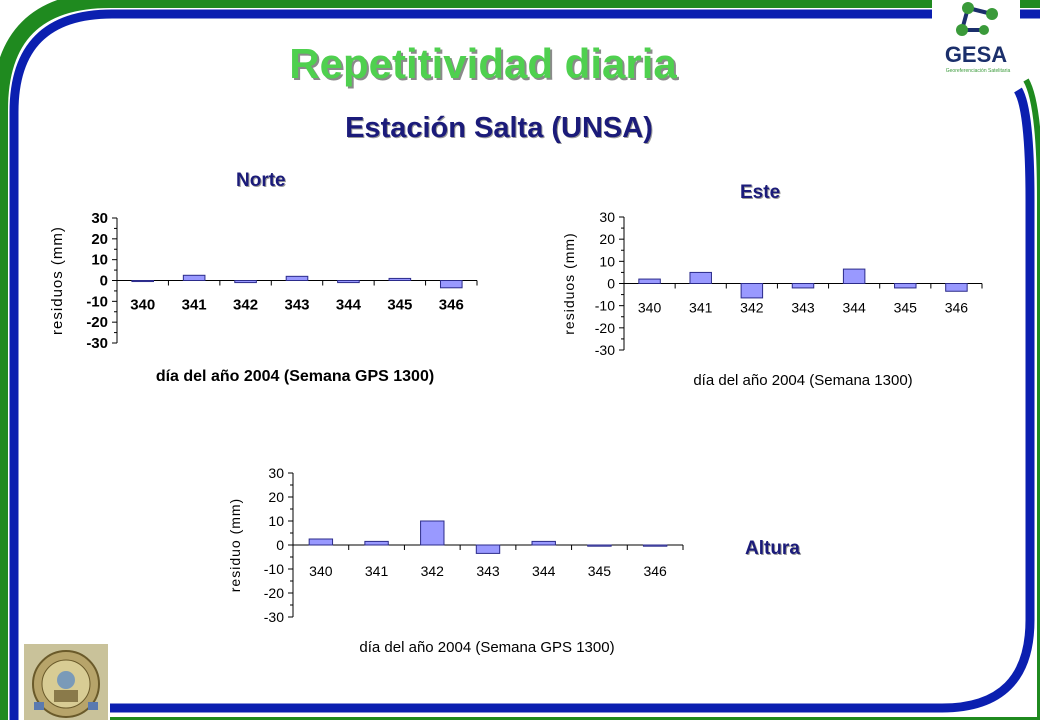 The width and height of the screenshot is (1040, 725). Describe the element at coordinates (605, 350) in the screenshot. I see `y-tick-label-este: -30` at that location.